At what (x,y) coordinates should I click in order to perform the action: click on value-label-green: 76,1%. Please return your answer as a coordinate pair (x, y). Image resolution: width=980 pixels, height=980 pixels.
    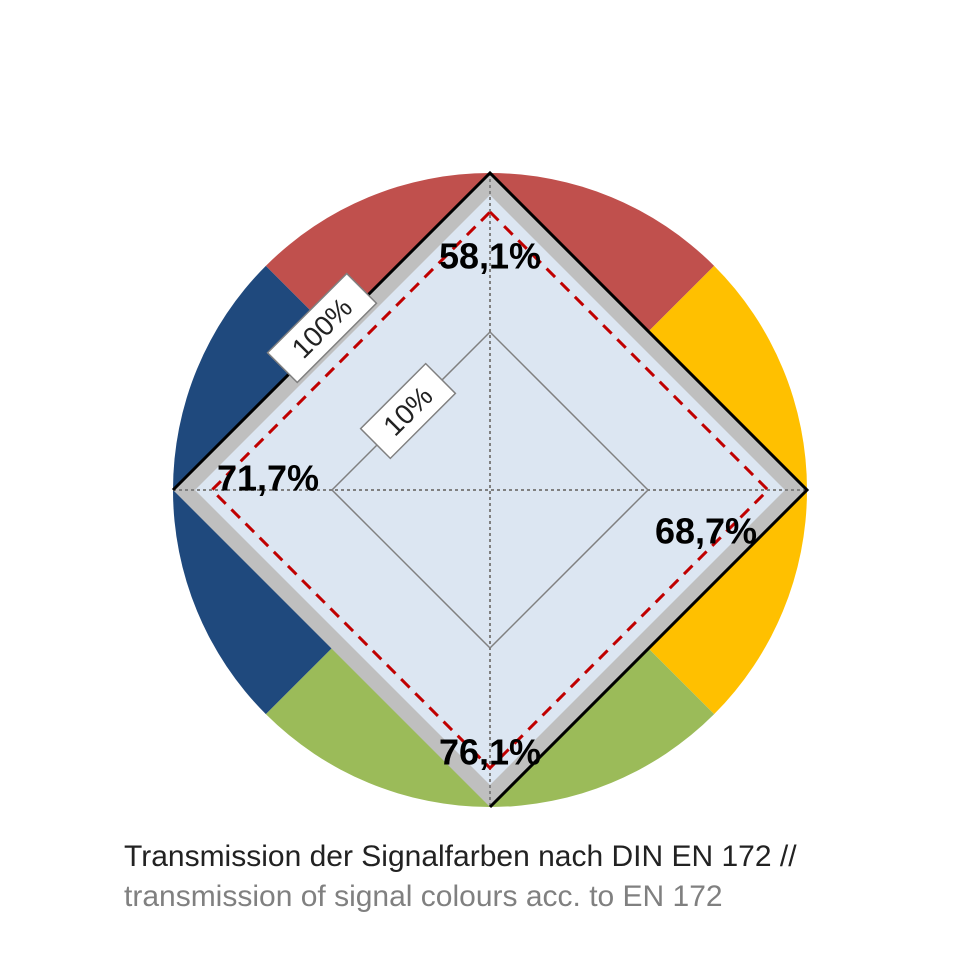
    Looking at the image, I should click on (490, 752).